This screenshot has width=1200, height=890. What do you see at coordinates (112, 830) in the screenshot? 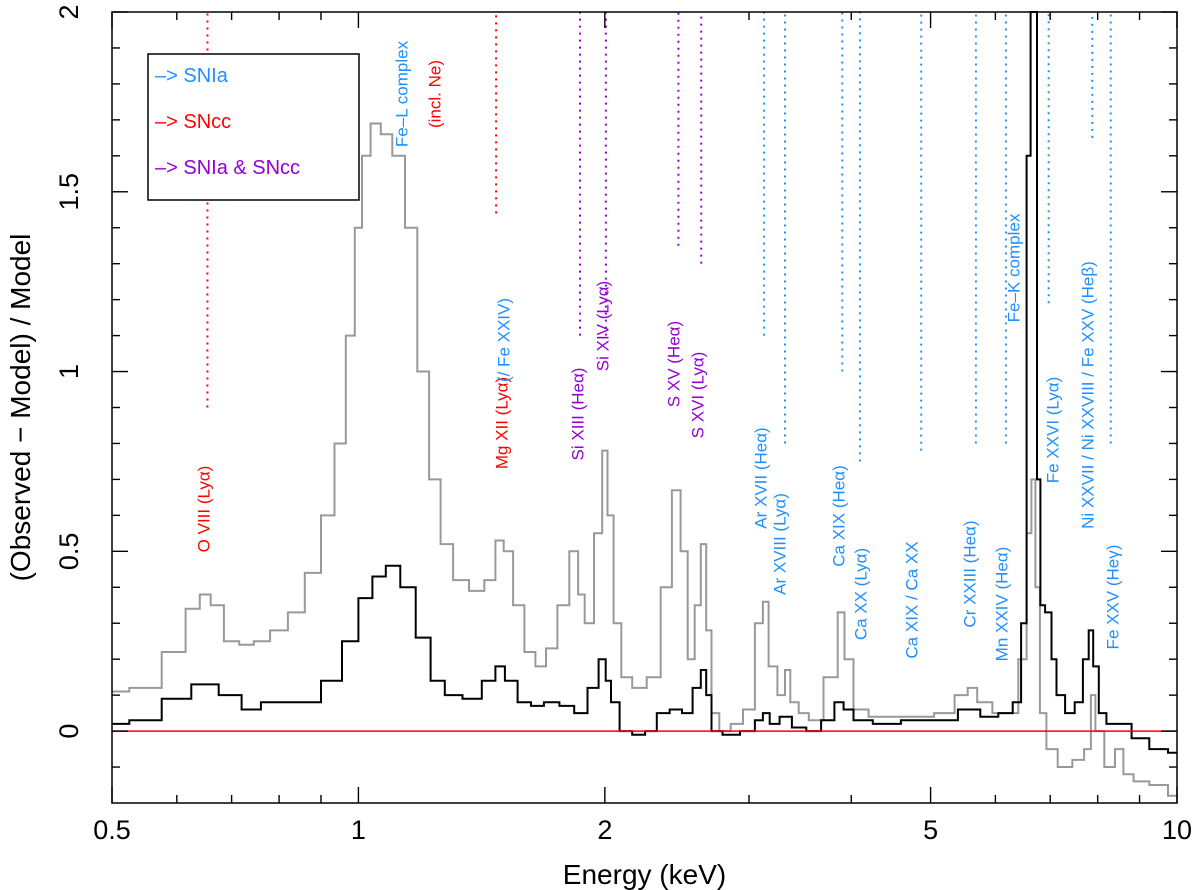
I see `x-tick-label: 0.5` at bounding box center [112, 830].